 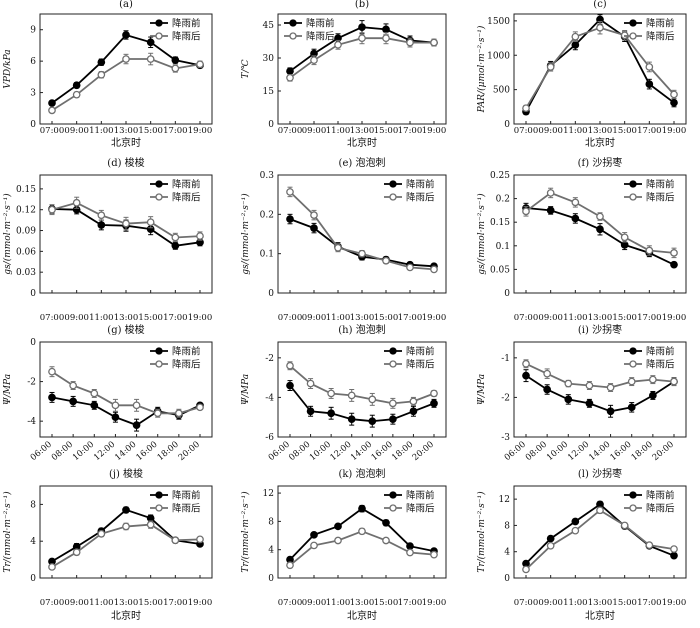 What do you see at coordinates (126, 5) in the screenshot?
I see `panel-title: (a)` at bounding box center [126, 5].